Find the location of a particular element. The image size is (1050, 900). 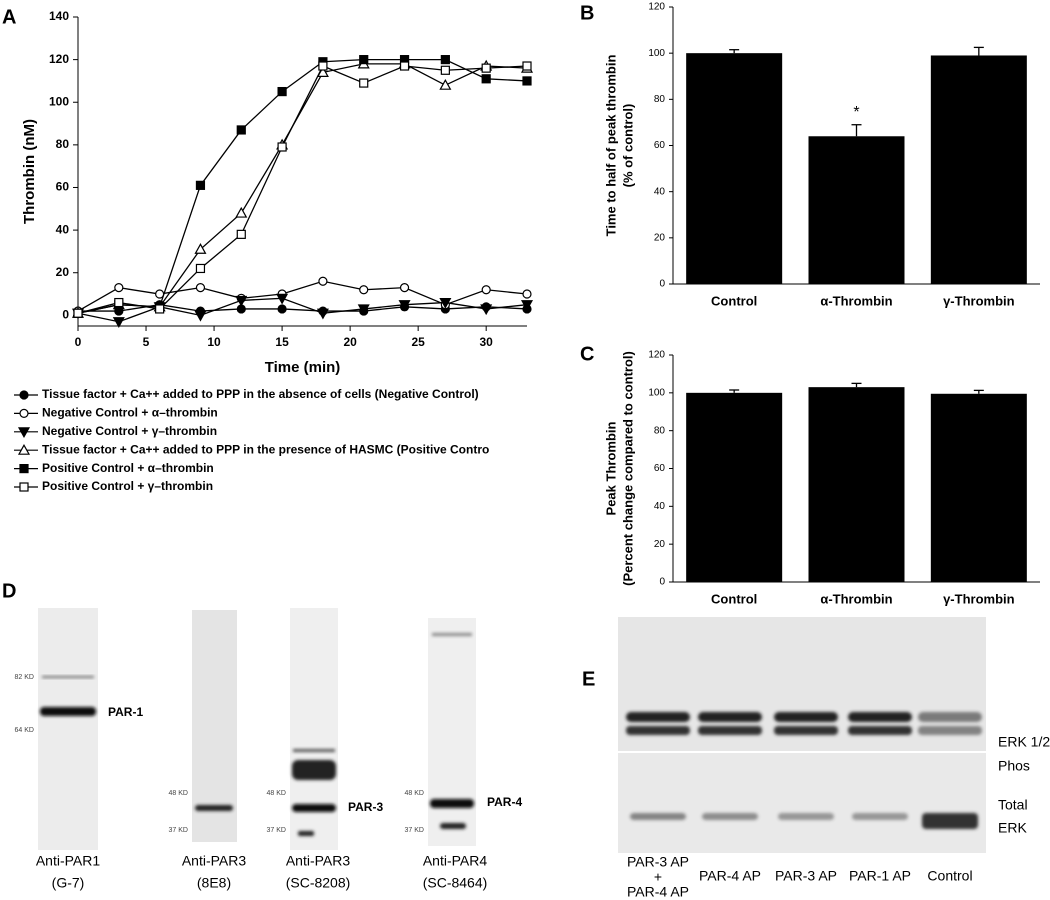

blot is located at coordinates (214, 726).